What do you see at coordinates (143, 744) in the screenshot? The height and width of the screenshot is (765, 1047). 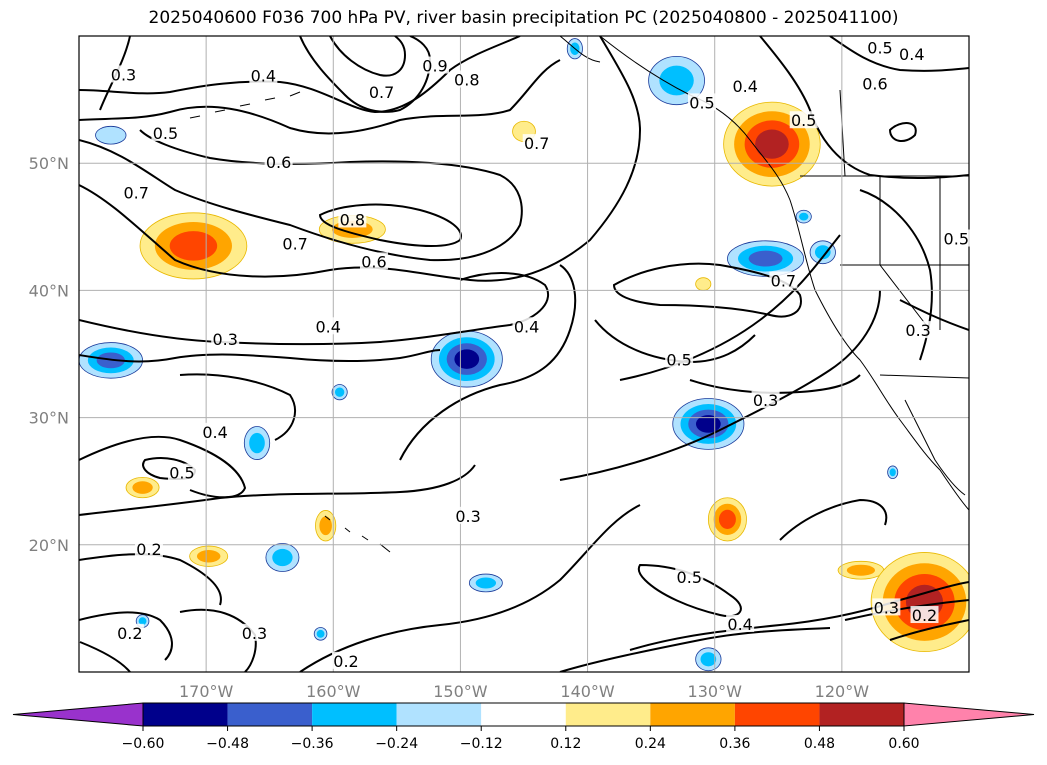 I see `colorbar-tick-label: −0.60` at bounding box center [143, 744].